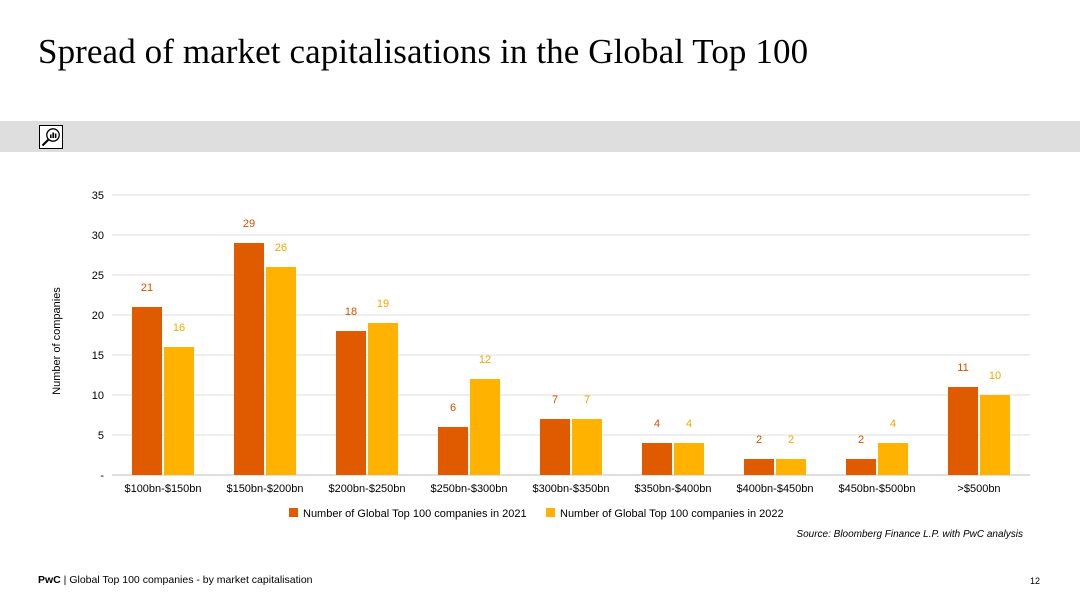 The image size is (1080, 607). What do you see at coordinates (485, 360) in the screenshot?
I see `data-label: 12` at bounding box center [485, 360].